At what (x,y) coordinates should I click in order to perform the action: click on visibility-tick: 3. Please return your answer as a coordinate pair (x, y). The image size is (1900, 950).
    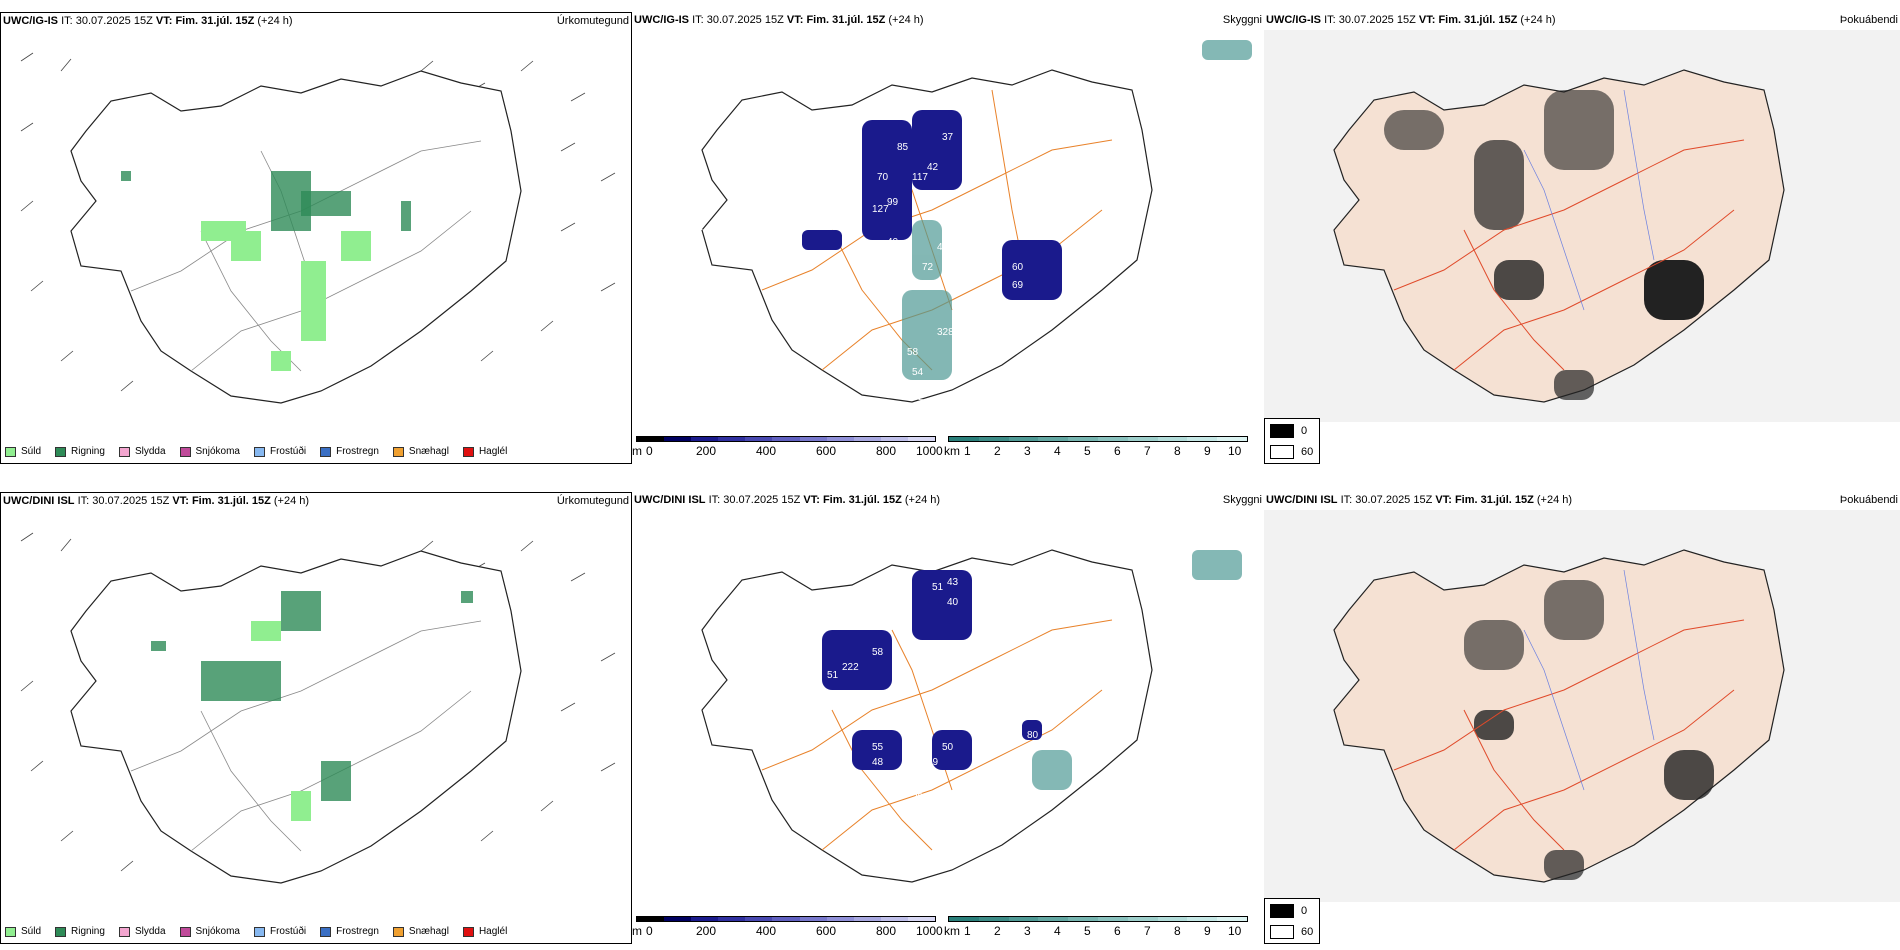
    Looking at the image, I should click on (1027, 931).